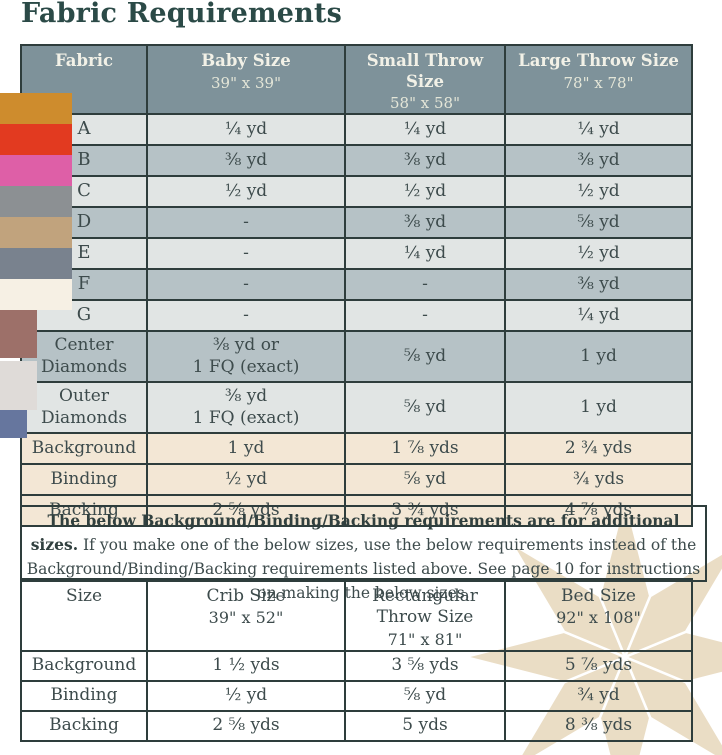 The width and height of the screenshot is (722, 755). I want to click on table-row: G--¼ yd, so click(356, 315).